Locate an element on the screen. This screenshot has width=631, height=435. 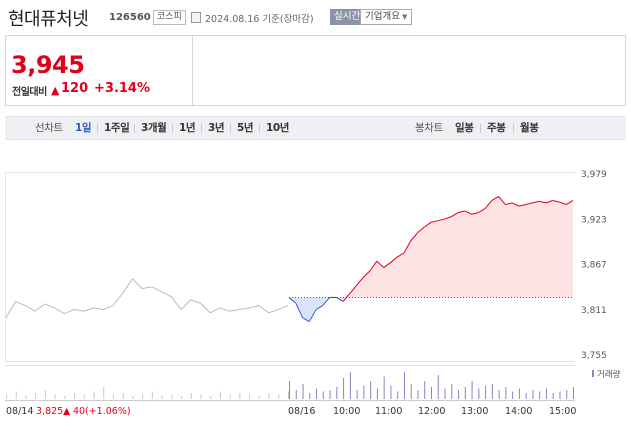
change-rate: +3.14% is located at coordinates (122, 88).